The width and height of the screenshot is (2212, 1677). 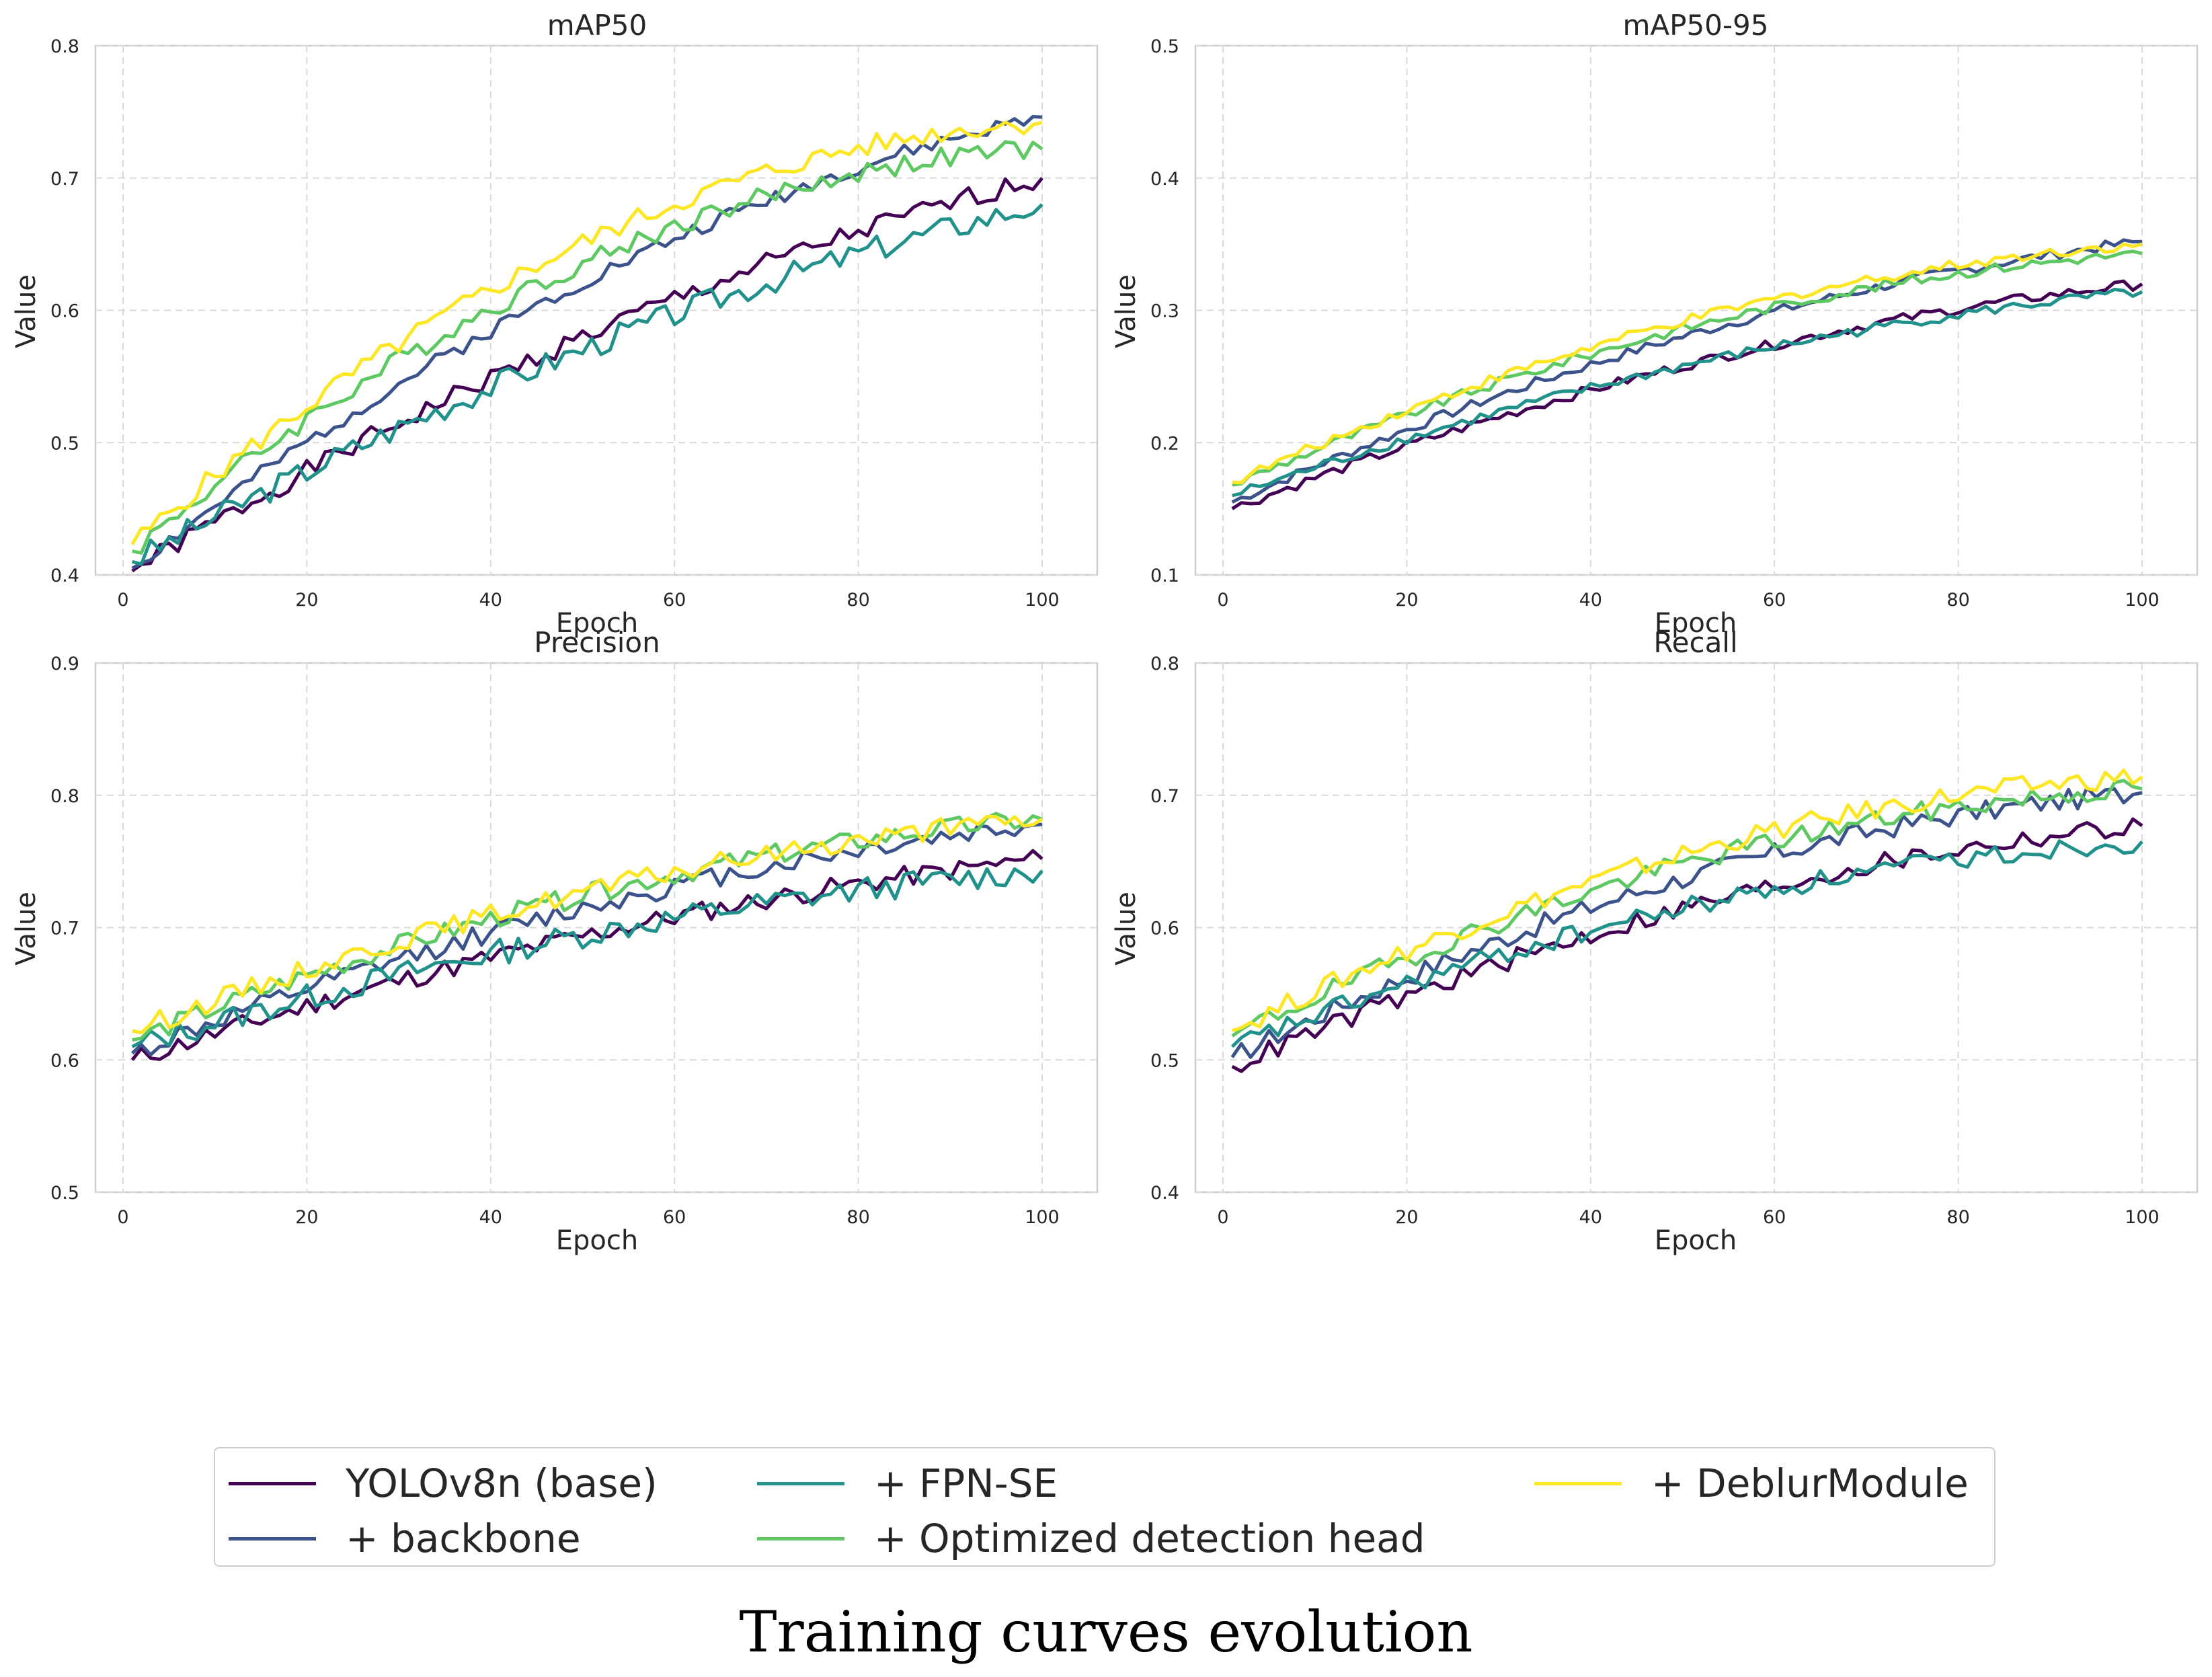 I want to click on legend-item: + DeblurModule, so click(x=1751, y=1483).